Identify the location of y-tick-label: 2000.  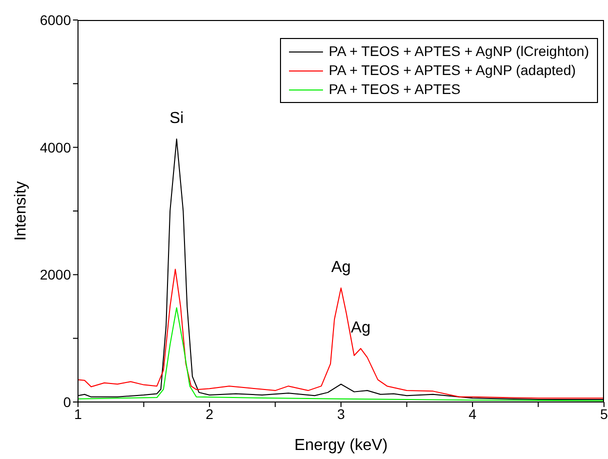
(56, 274).